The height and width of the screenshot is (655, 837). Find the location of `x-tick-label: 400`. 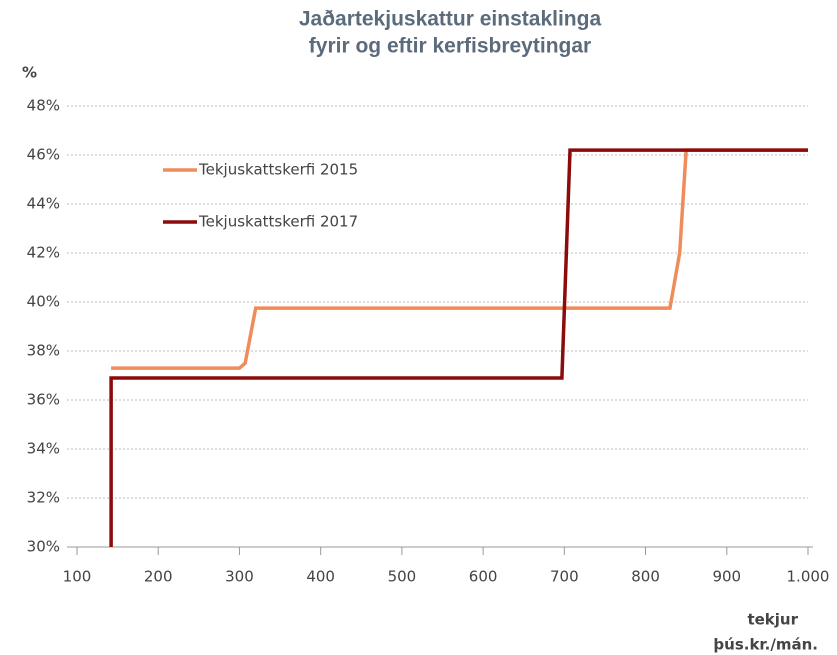

x-tick-label: 400 is located at coordinates (320, 577).